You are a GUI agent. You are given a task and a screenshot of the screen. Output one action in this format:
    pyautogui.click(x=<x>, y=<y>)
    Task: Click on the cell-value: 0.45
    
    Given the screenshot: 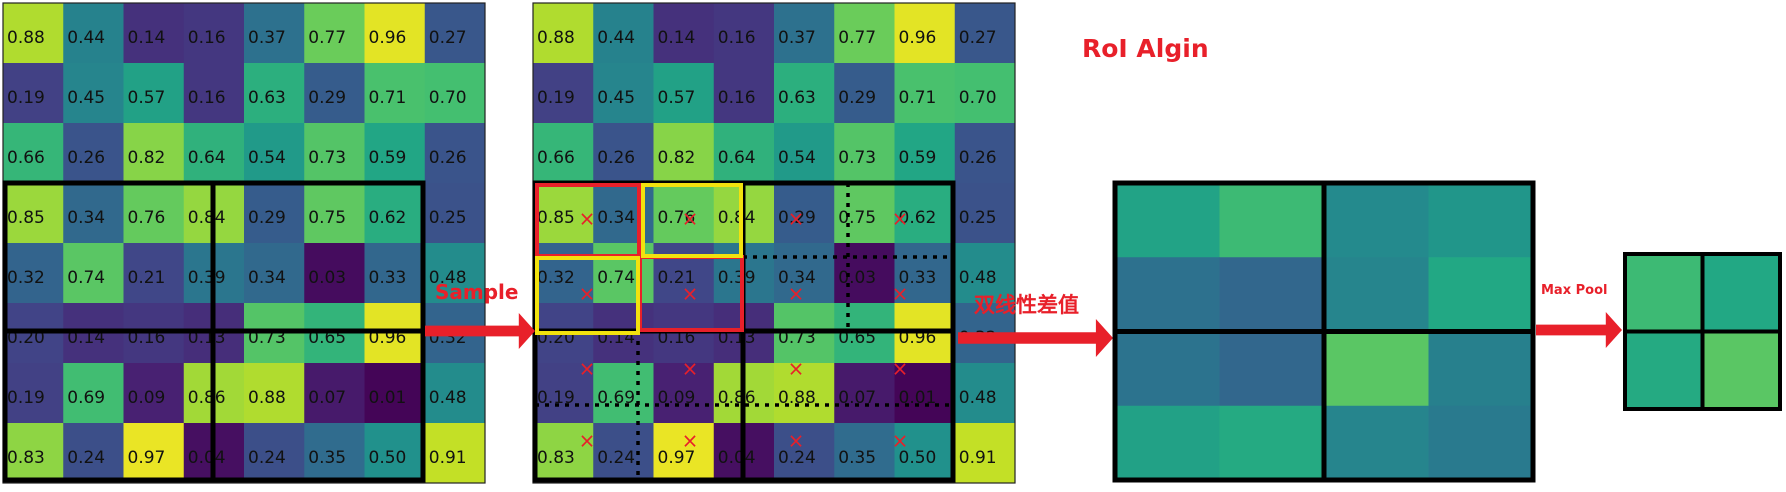 What is the action you would take?
    pyautogui.click(x=616, y=98)
    